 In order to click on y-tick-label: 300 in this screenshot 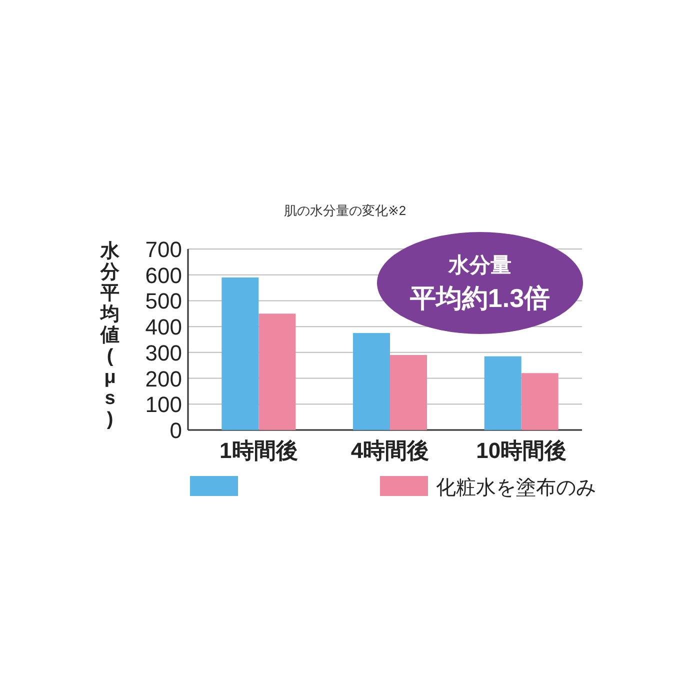, I will do `click(163, 353)`.